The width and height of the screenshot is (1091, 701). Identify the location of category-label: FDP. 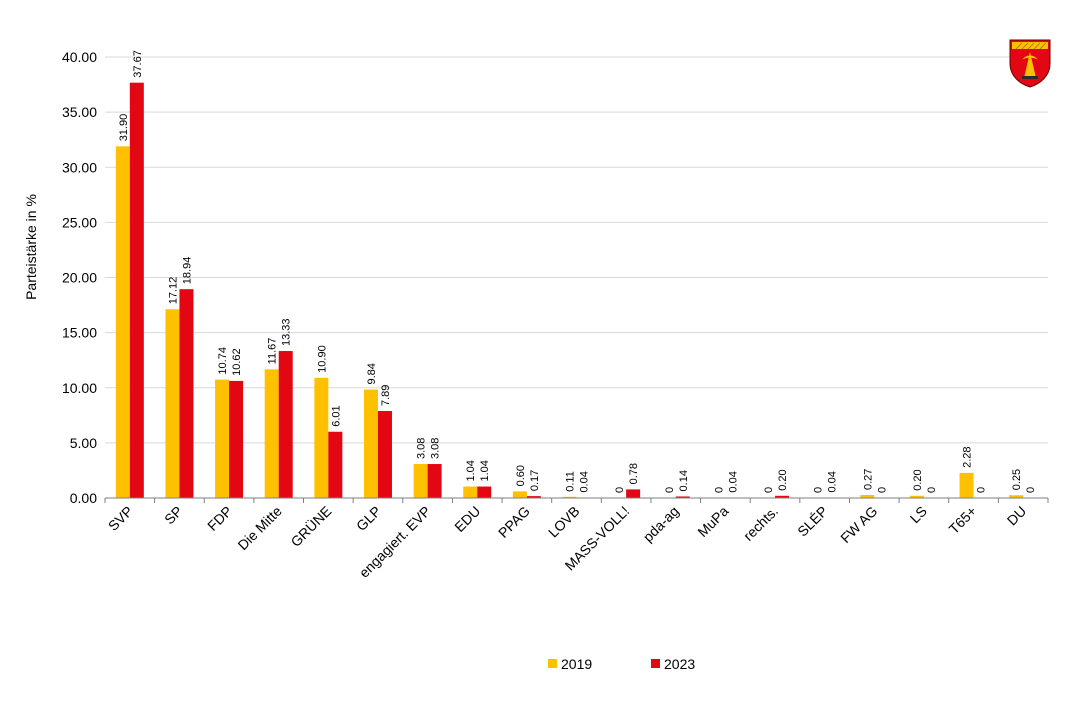
(219, 518).